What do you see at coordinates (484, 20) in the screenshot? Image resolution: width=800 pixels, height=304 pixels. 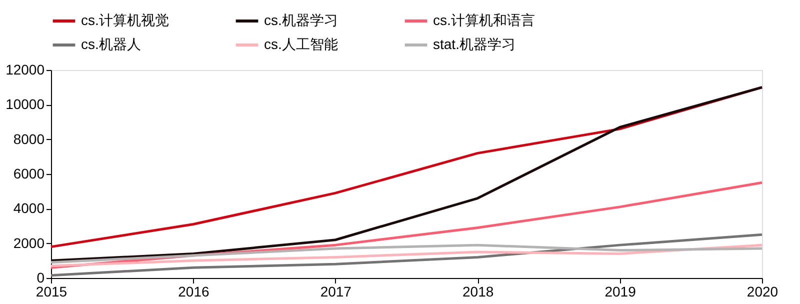 I see `legend-label: cs.计算机和语言` at bounding box center [484, 20].